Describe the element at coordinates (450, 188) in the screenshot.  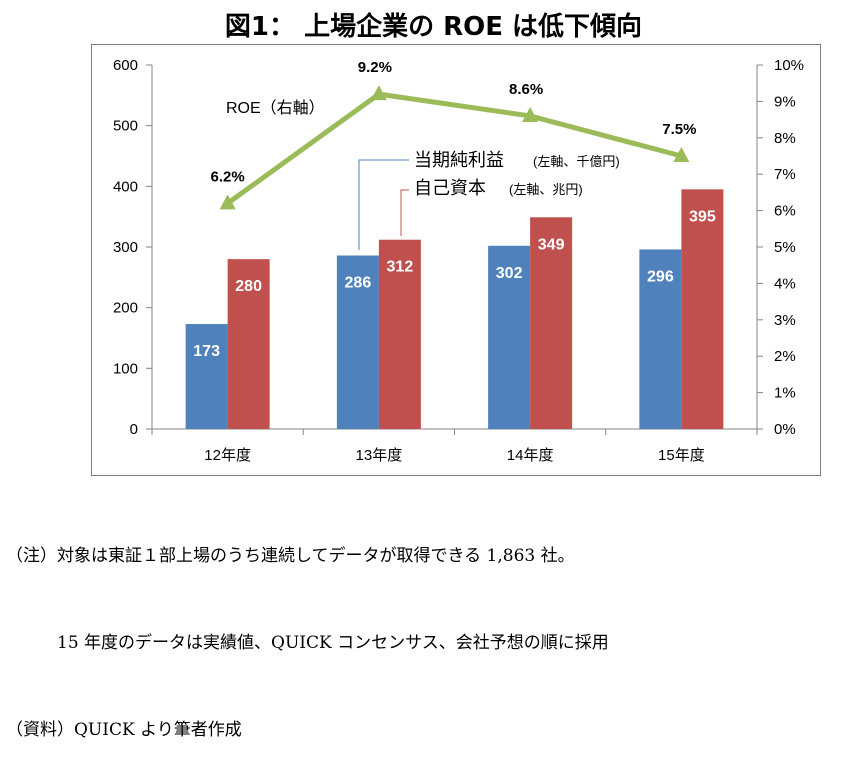
I see `legend-equity: 自己資本` at that location.